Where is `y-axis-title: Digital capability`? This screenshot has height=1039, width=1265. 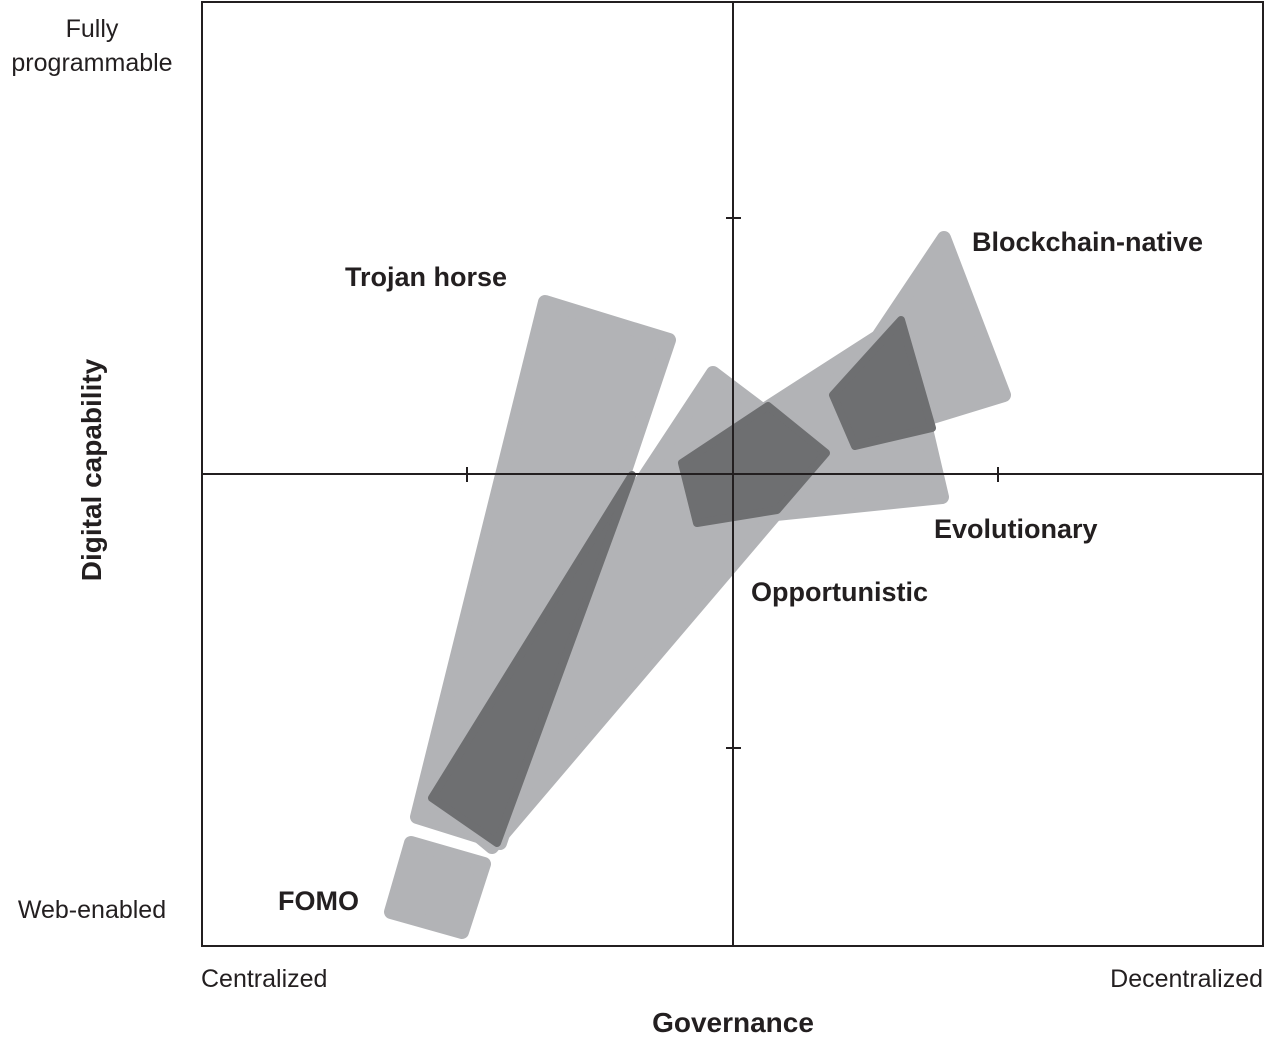
y-axis-title: Digital capability is located at coordinates (91, 469).